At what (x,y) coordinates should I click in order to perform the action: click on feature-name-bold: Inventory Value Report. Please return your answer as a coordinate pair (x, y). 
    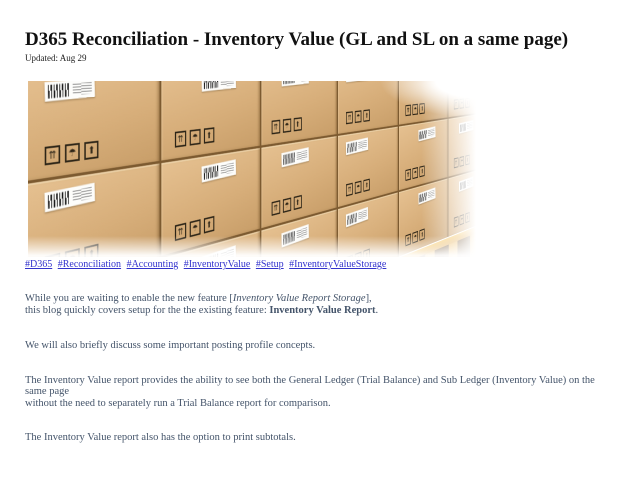
    Looking at the image, I should click on (322, 310).